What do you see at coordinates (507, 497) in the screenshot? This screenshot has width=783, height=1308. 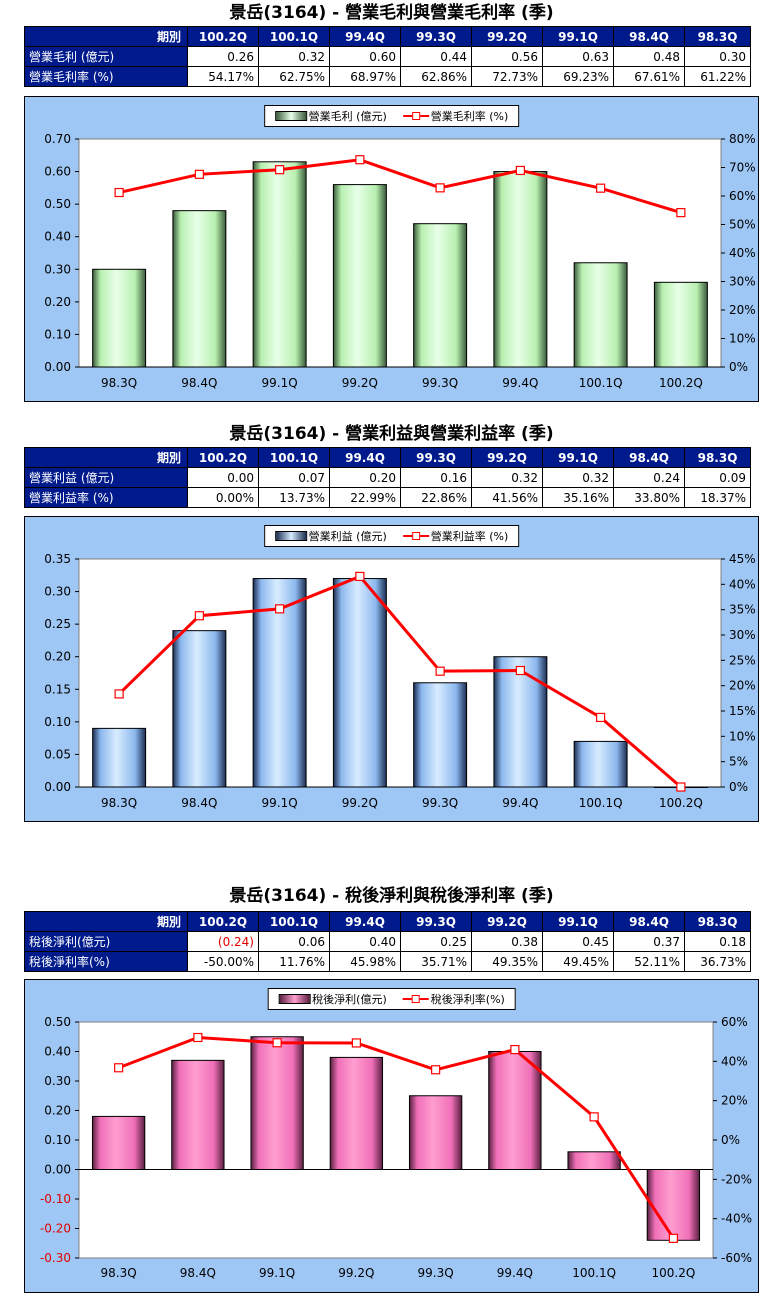 I see `value-cell: 41.56%` at bounding box center [507, 497].